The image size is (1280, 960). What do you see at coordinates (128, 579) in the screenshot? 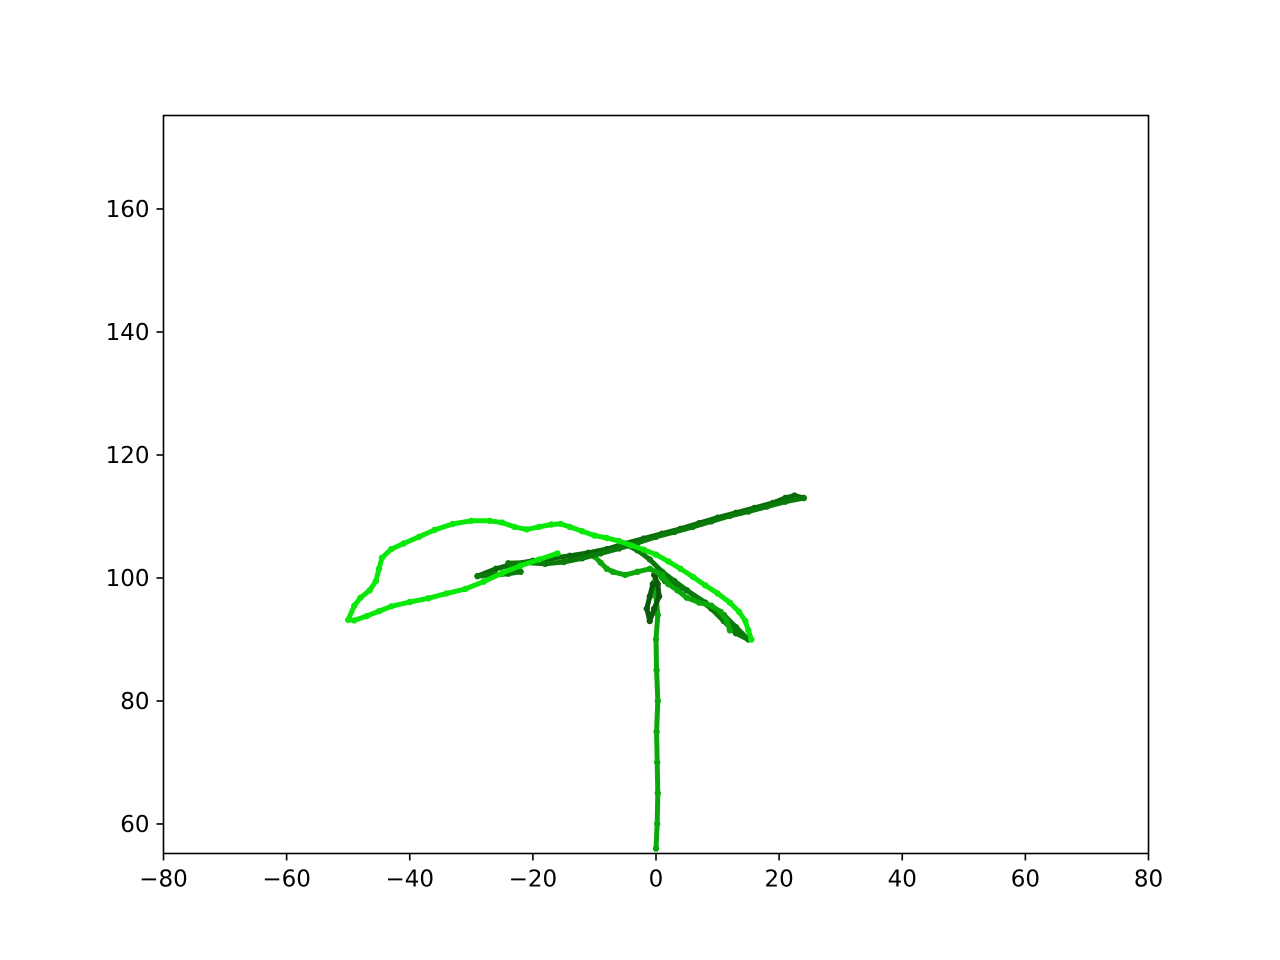
I see `y-tick-label: 100` at bounding box center [128, 579].